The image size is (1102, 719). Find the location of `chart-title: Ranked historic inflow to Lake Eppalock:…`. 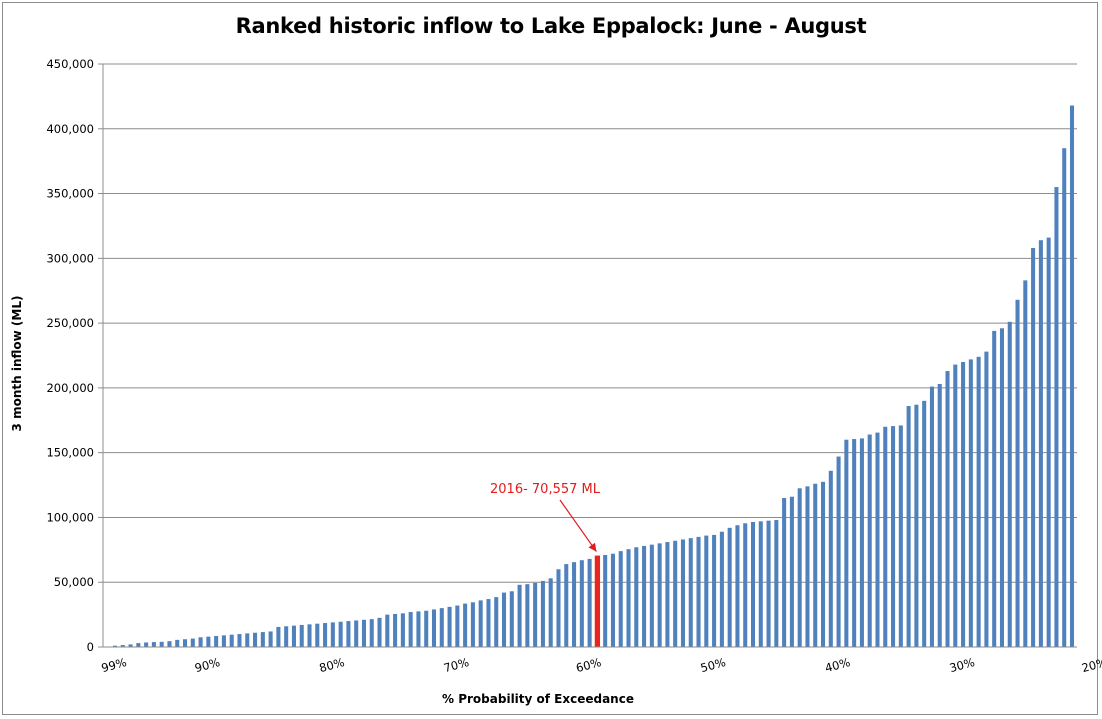

chart-title: Ranked historic inflow to Lake Eppalock:… is located at coordinates (551, 26).